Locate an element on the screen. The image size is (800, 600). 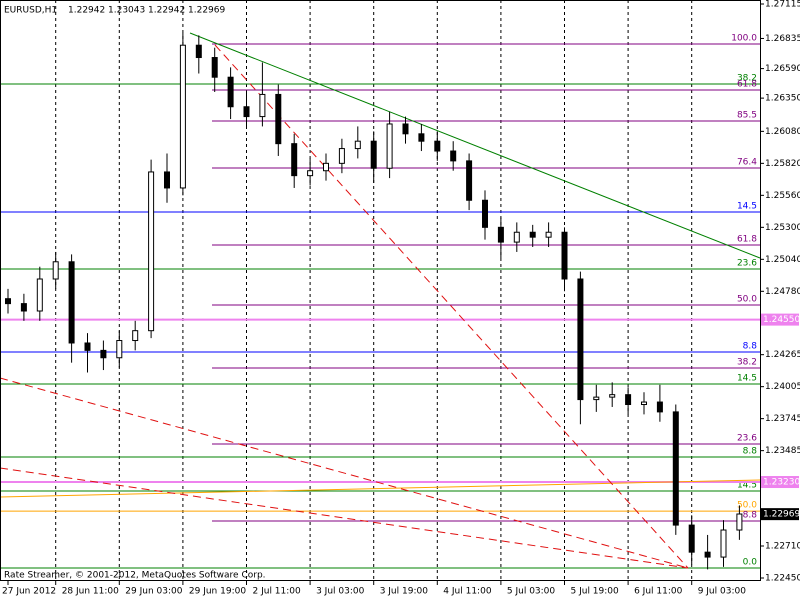
y-tick-label: 1.23485 is located at coordinates (782, 451).